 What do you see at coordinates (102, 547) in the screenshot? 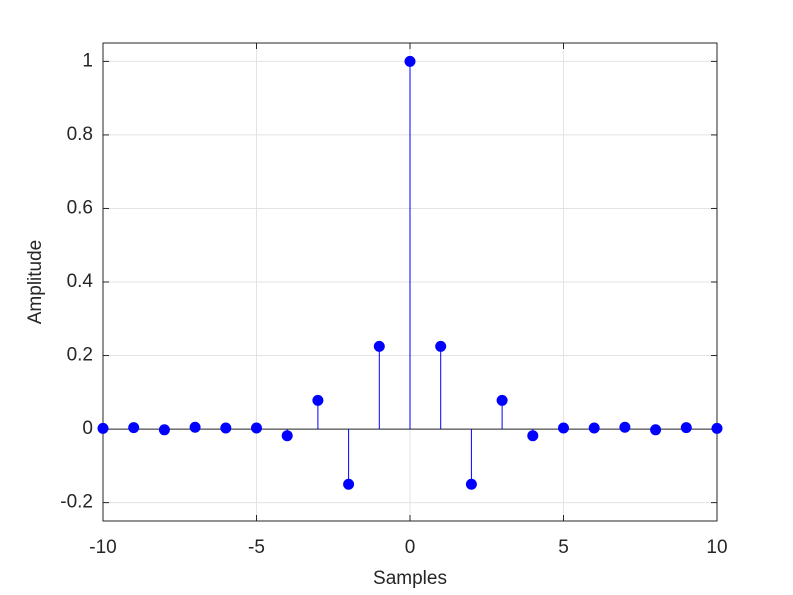
I see `x-tick-label: -10` at bounding box center [102, 547].